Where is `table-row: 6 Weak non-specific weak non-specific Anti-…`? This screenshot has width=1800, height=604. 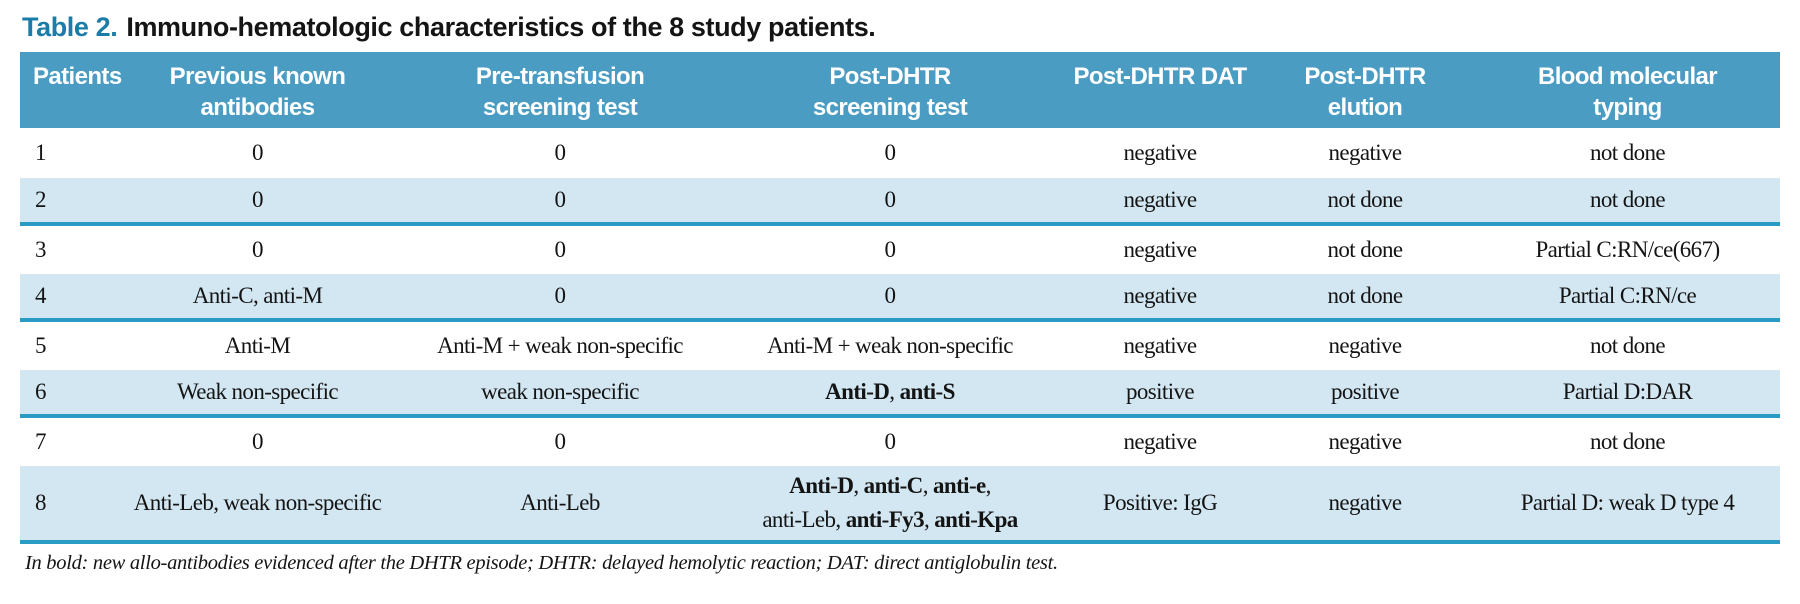
table-row: 6 Weak non-specific weak non-specific Anti-… is located at coordinates (900, 393).